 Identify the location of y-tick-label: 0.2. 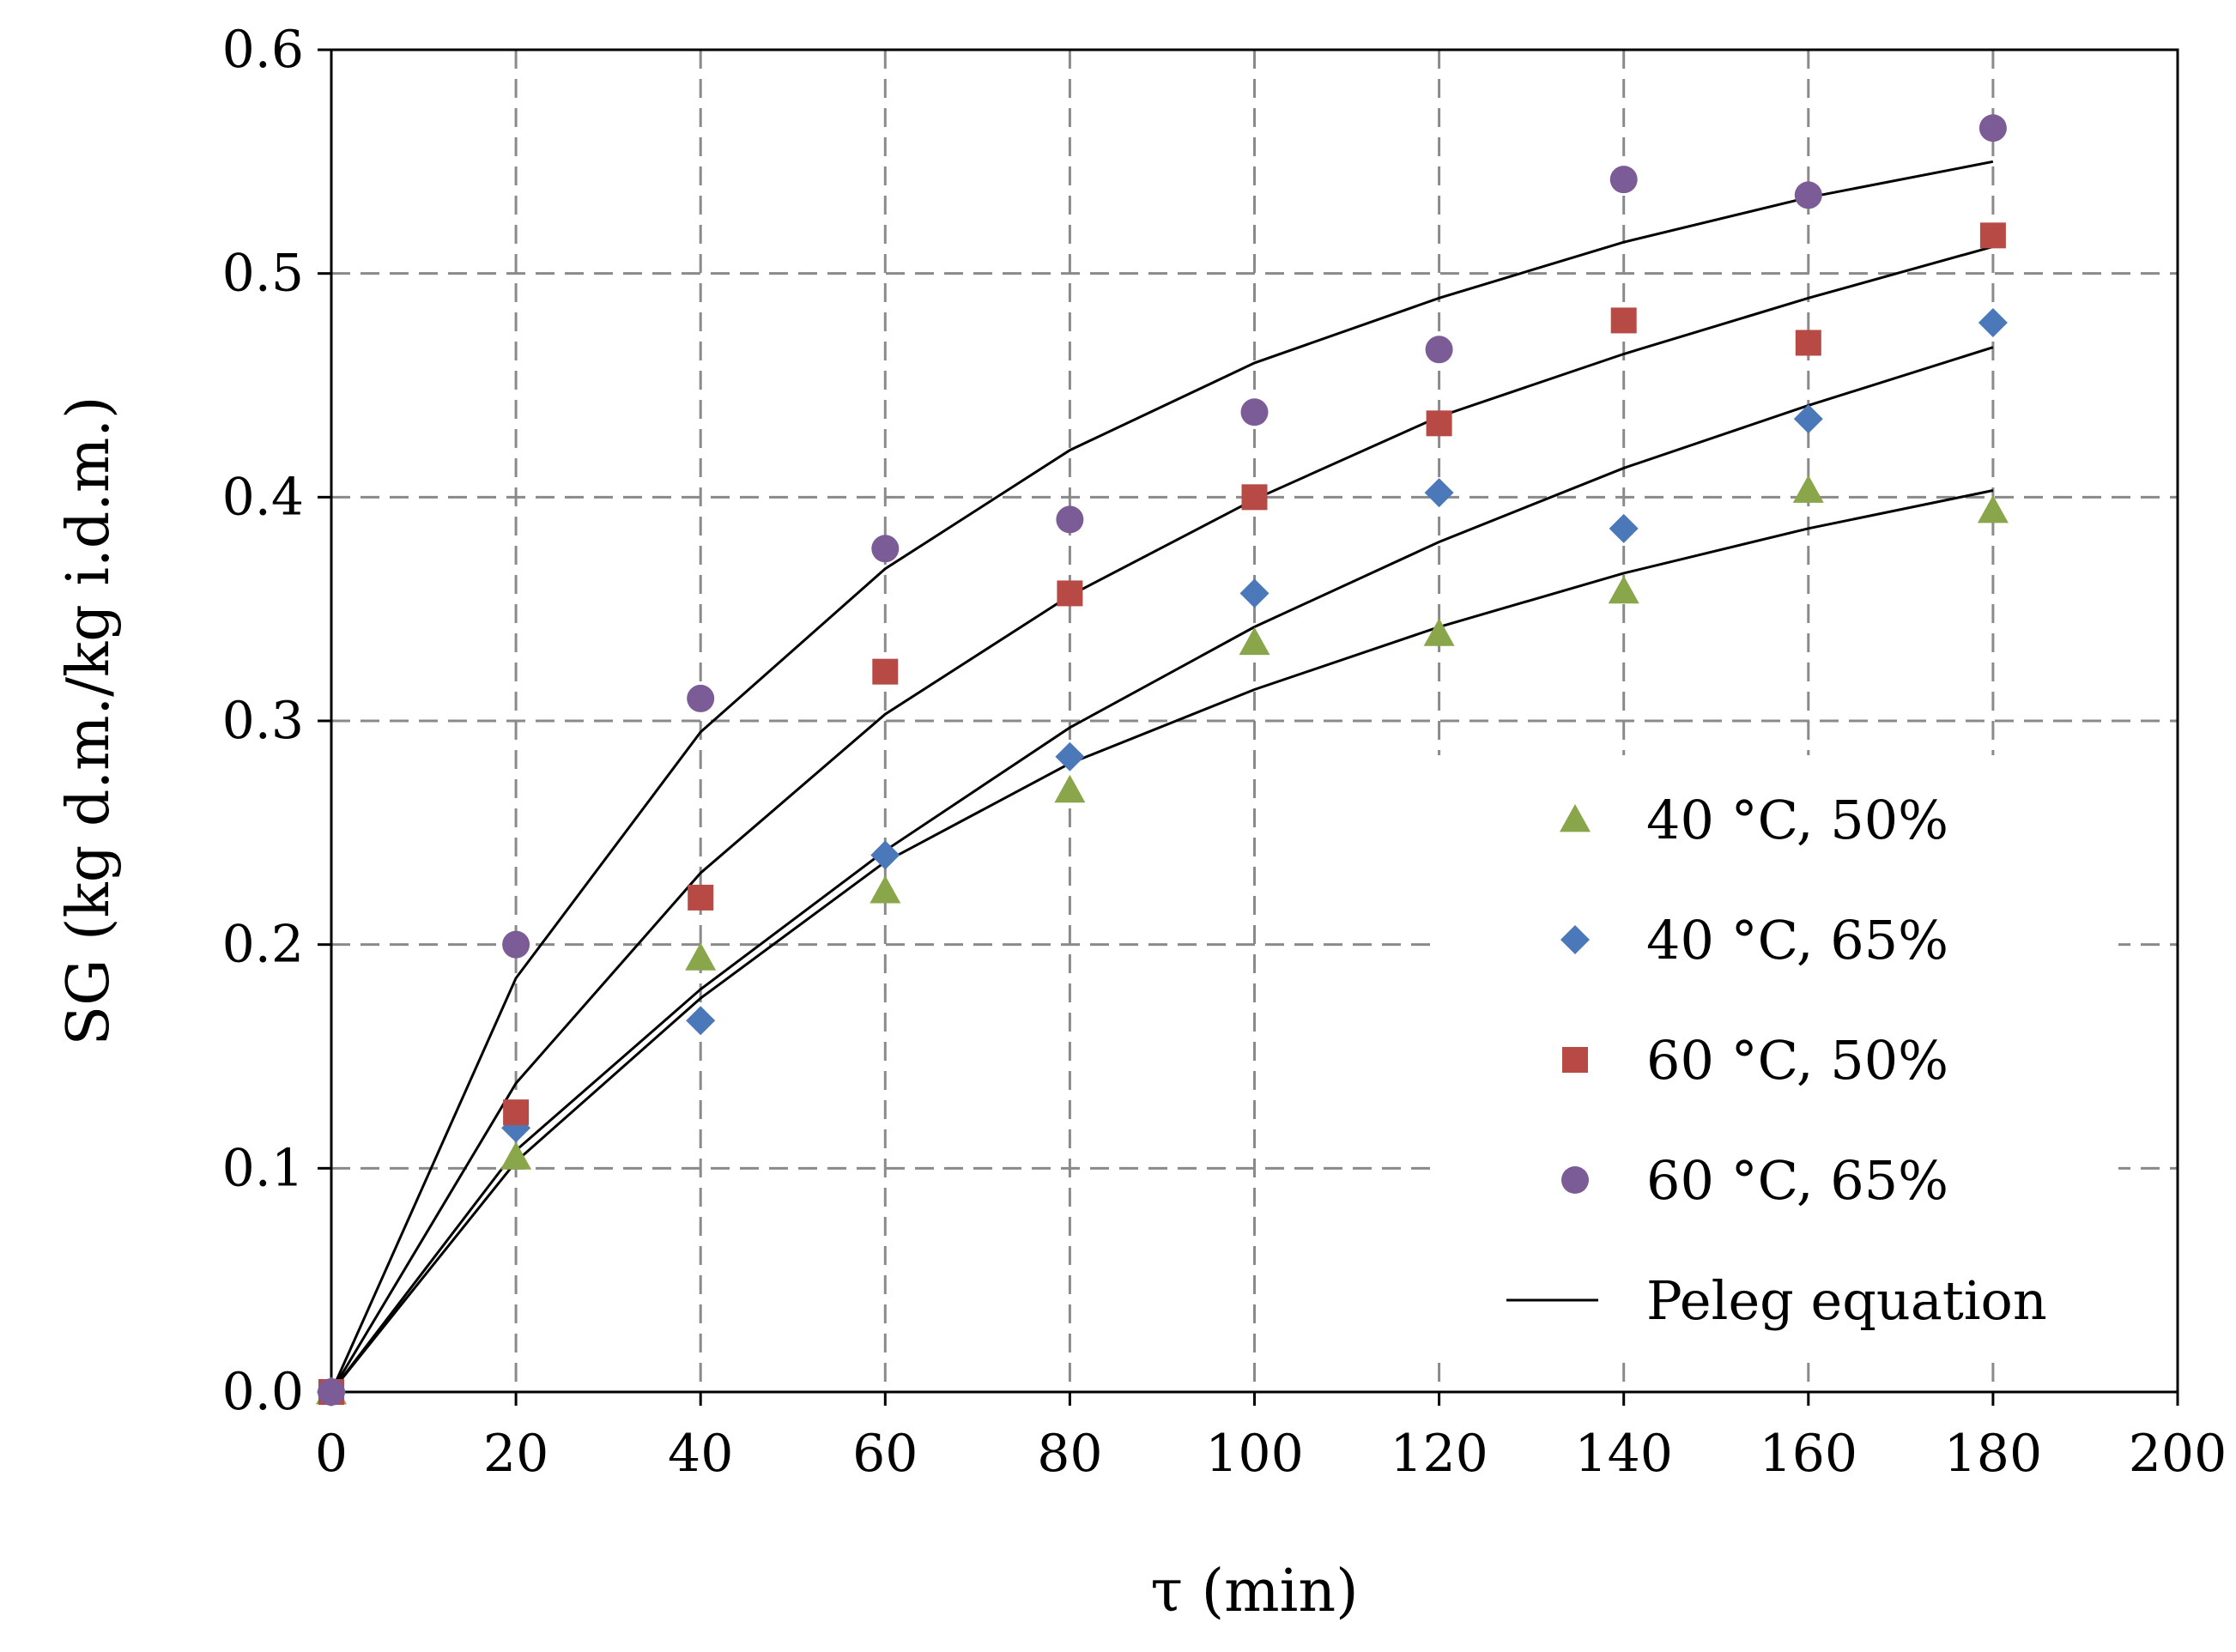
(263, 945).